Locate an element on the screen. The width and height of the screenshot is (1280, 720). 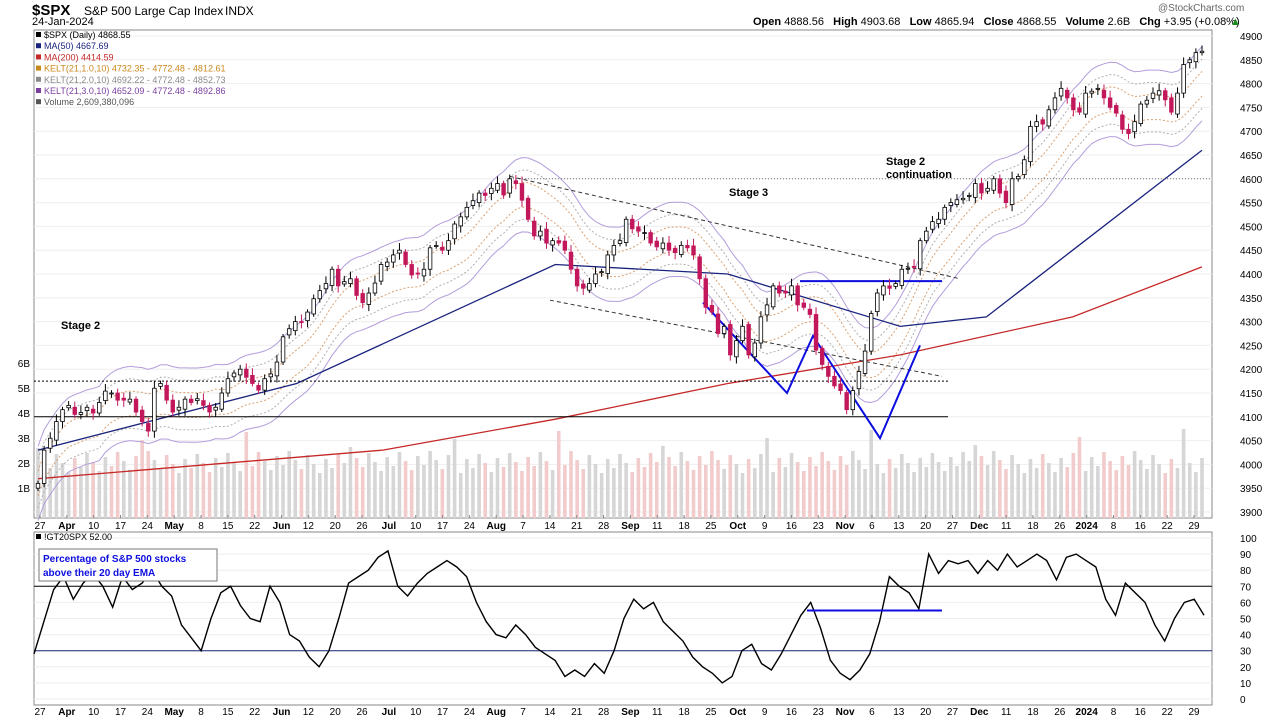
x-axis-label: 26 is located at coordinates (362, 712).